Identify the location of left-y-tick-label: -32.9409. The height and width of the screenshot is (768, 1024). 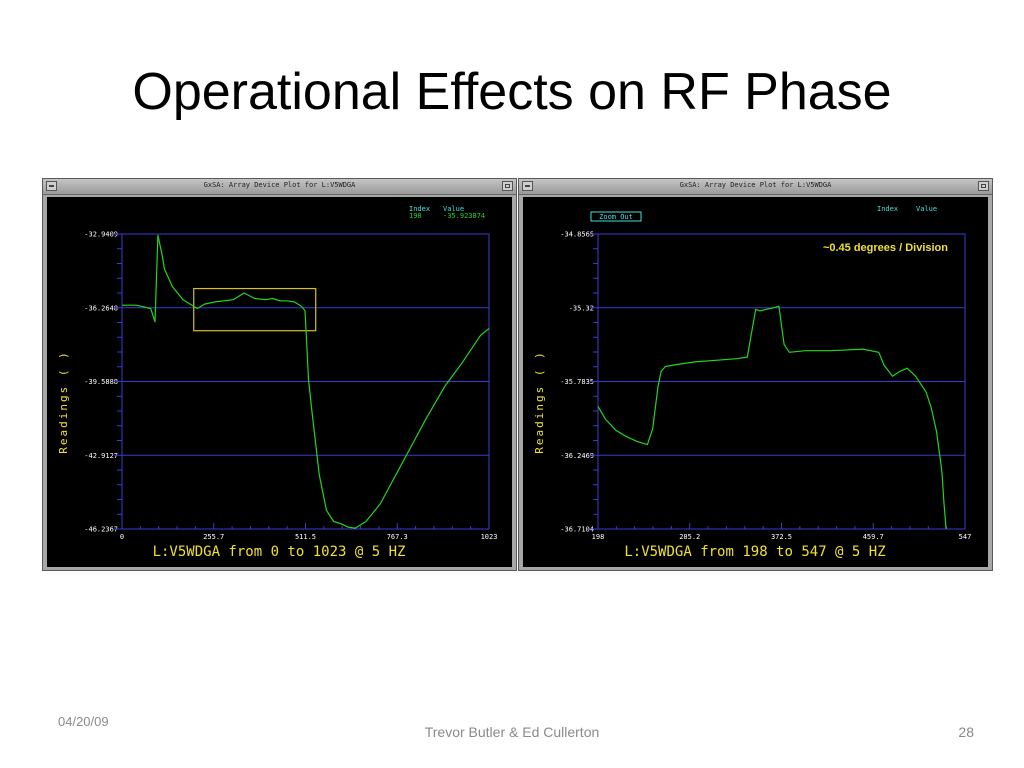
(101, 235).